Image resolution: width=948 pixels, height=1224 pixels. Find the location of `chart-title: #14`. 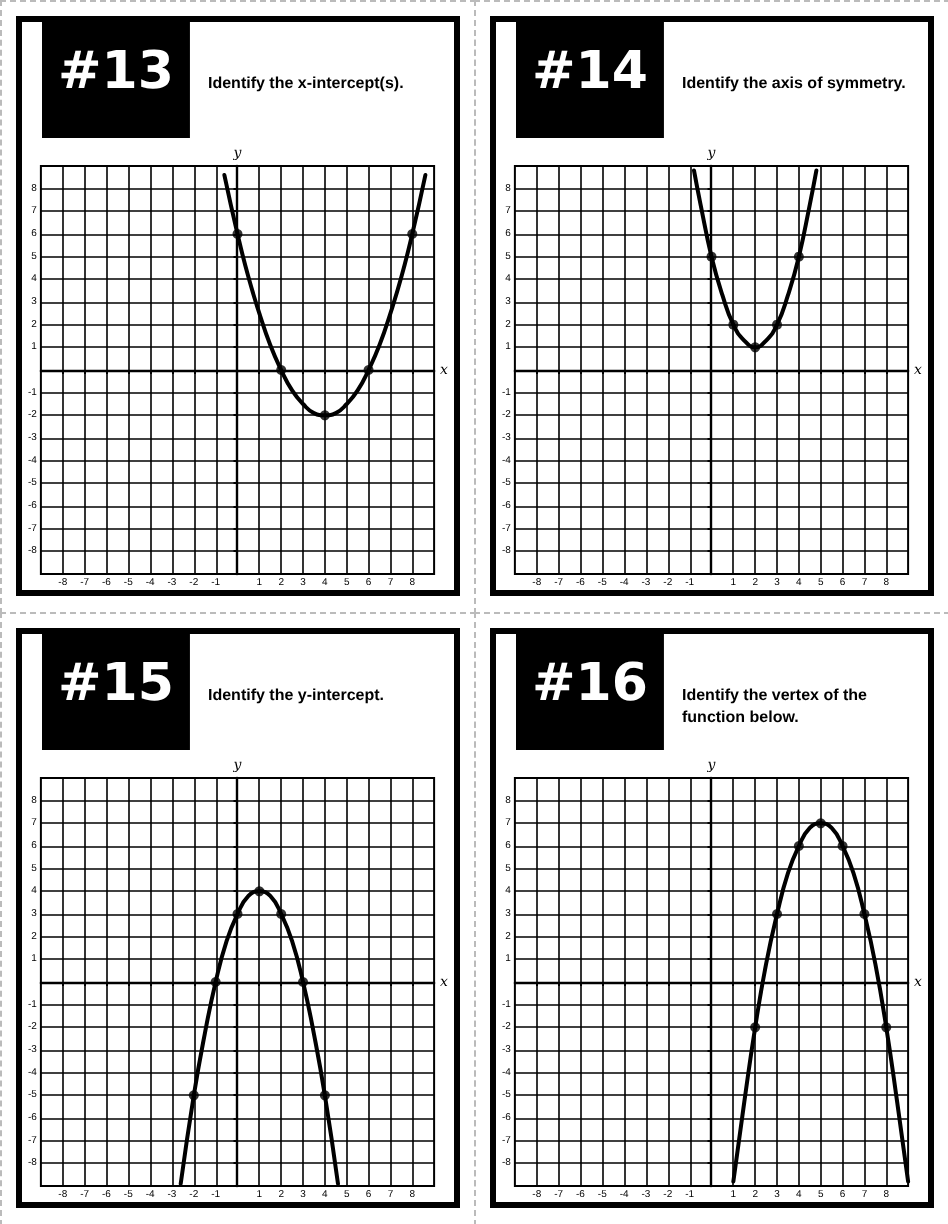

chart-title: #14 is located at coordinates (590, 72).